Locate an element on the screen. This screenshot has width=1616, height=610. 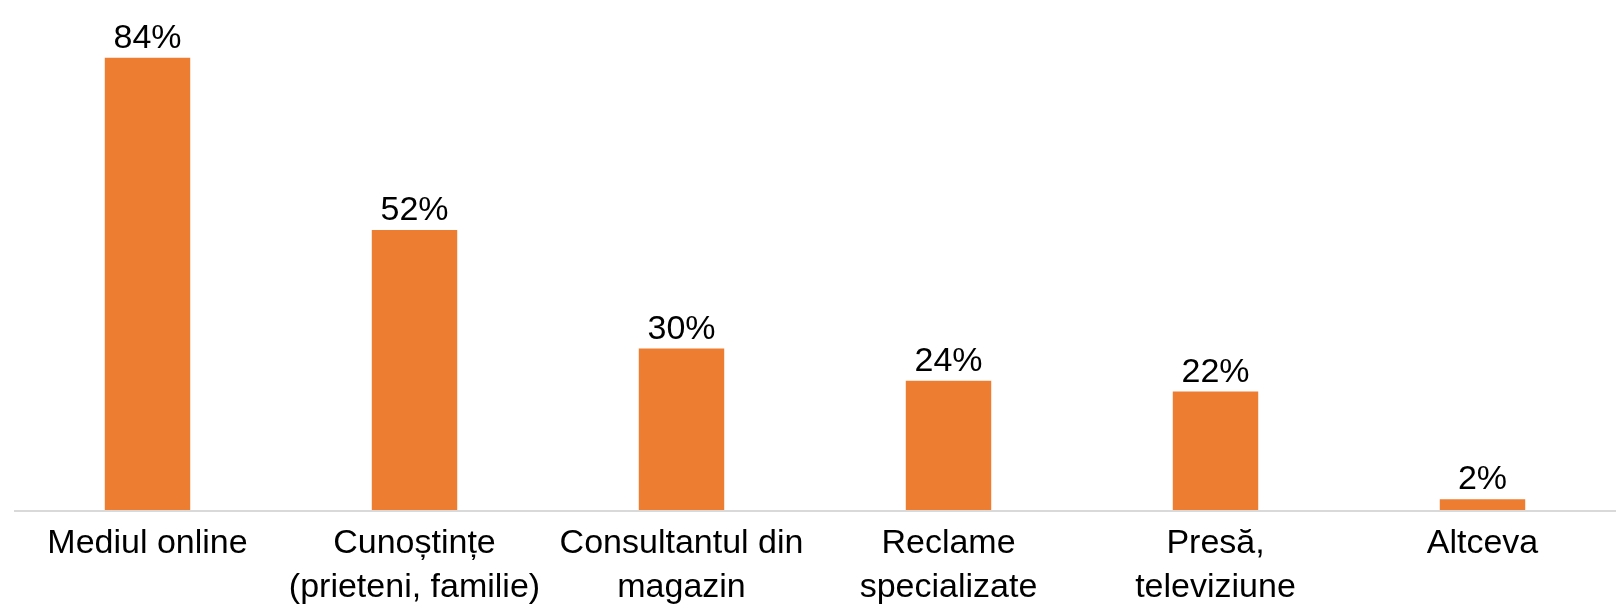
x-tick-label: Mediul online is located at coordinates (147, 540).